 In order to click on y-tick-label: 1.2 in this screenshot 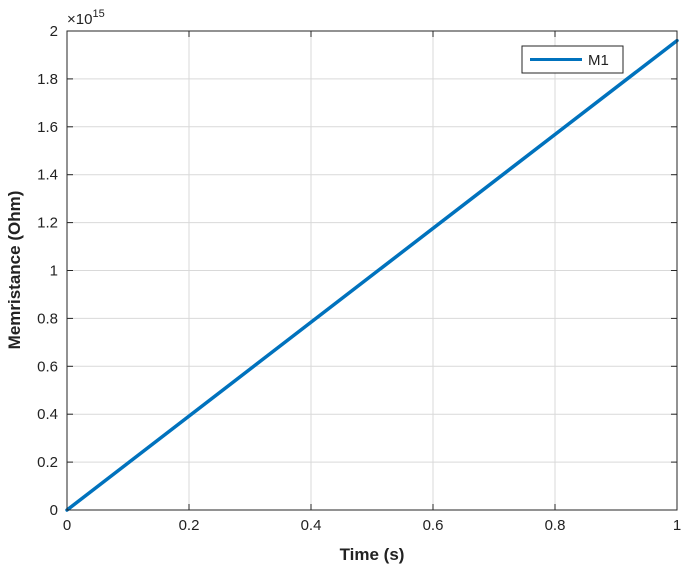, I will do `click(47, 223)`.